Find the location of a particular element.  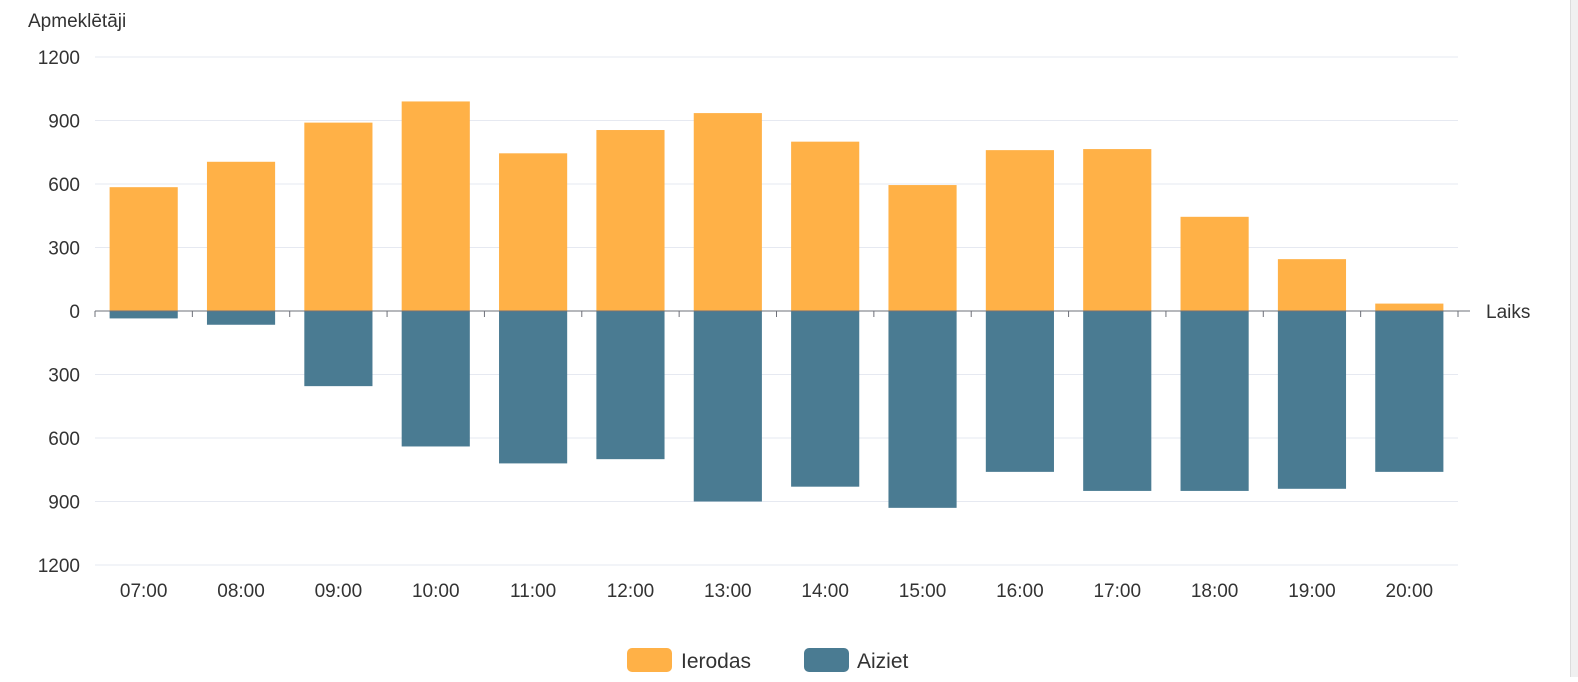

scrollbar-edge is located at coordinates (1574, 338).